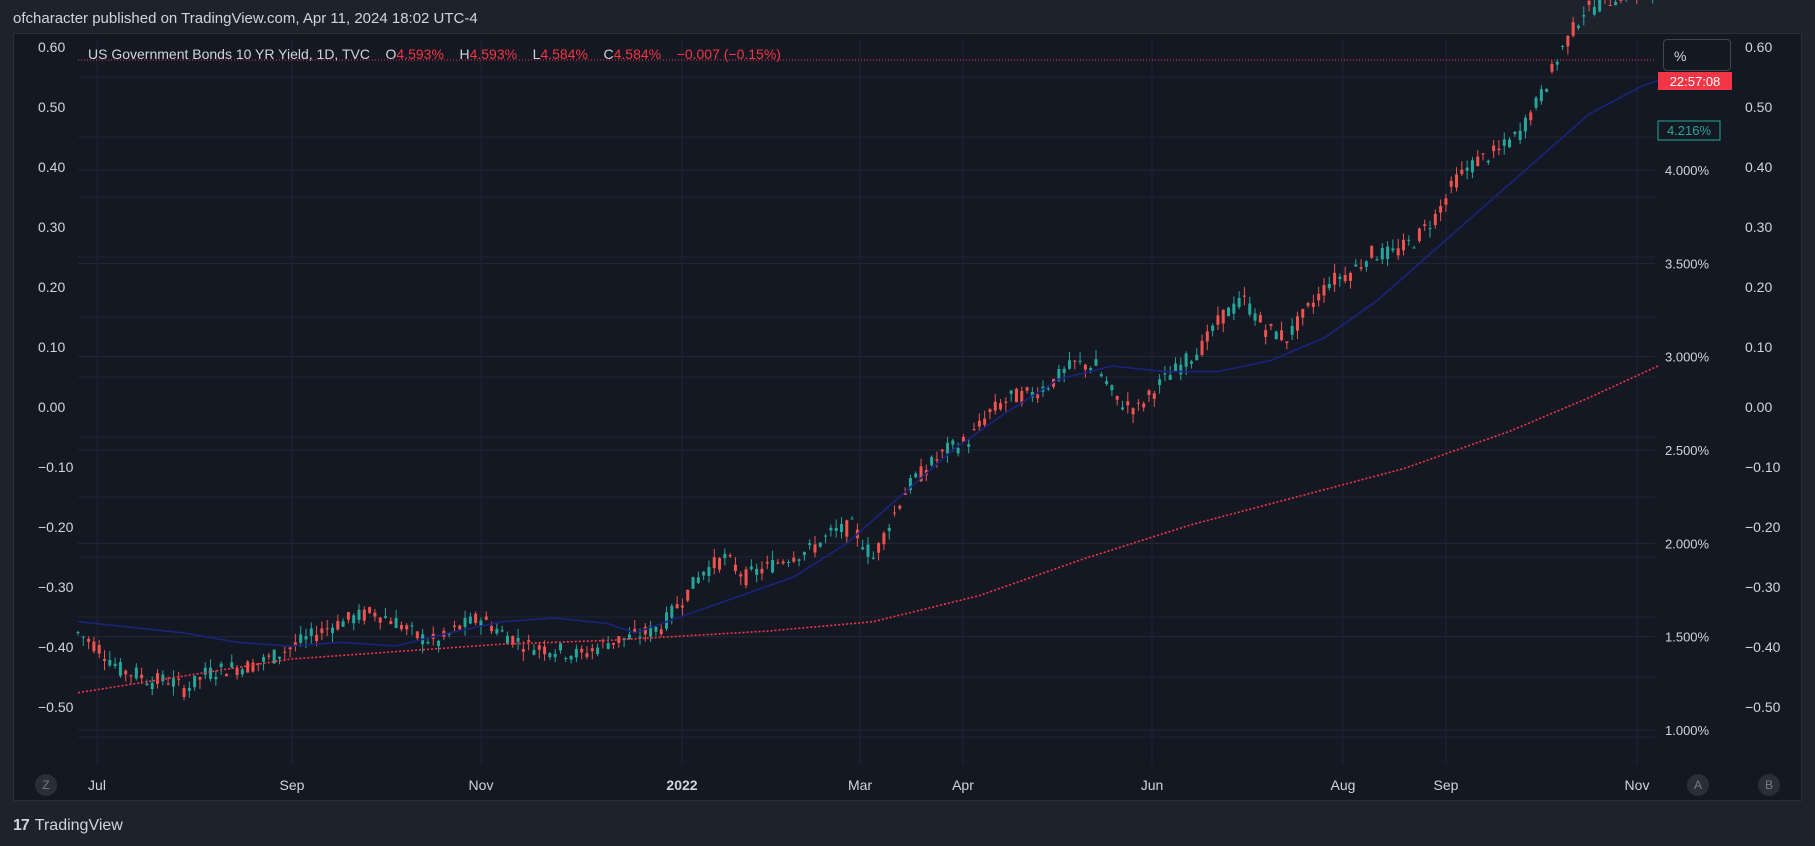  Describe the element at coordinates (637, 54) in the screenshot. I see `close-value: 4.584%` at that location.